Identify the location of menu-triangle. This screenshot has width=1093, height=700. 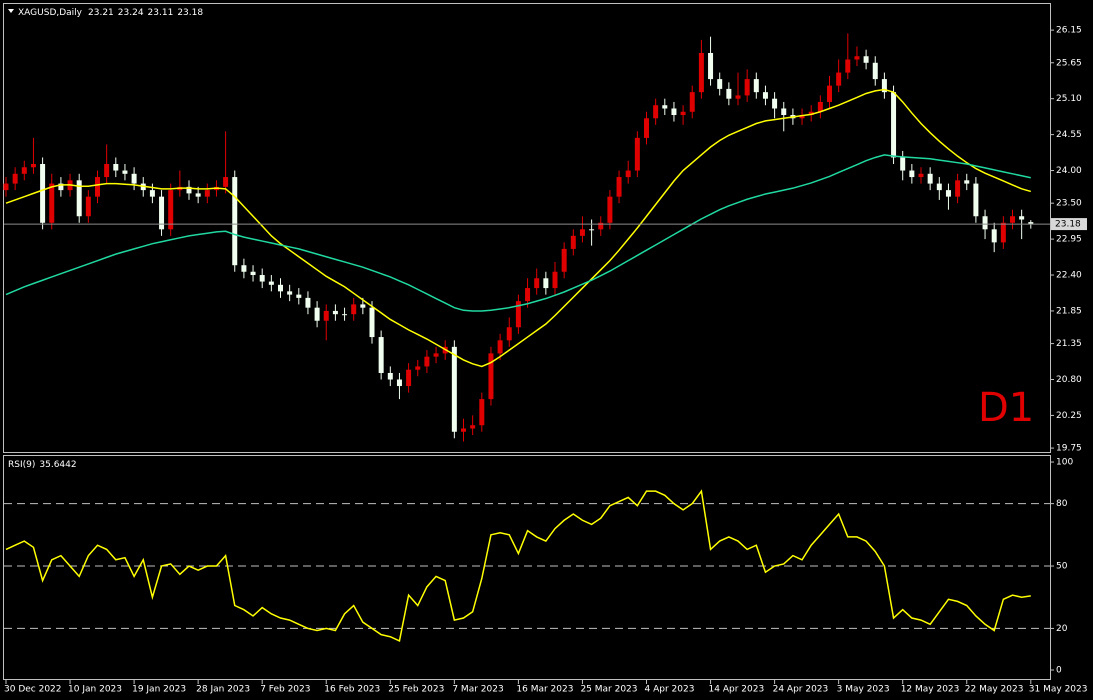
(11, 11).